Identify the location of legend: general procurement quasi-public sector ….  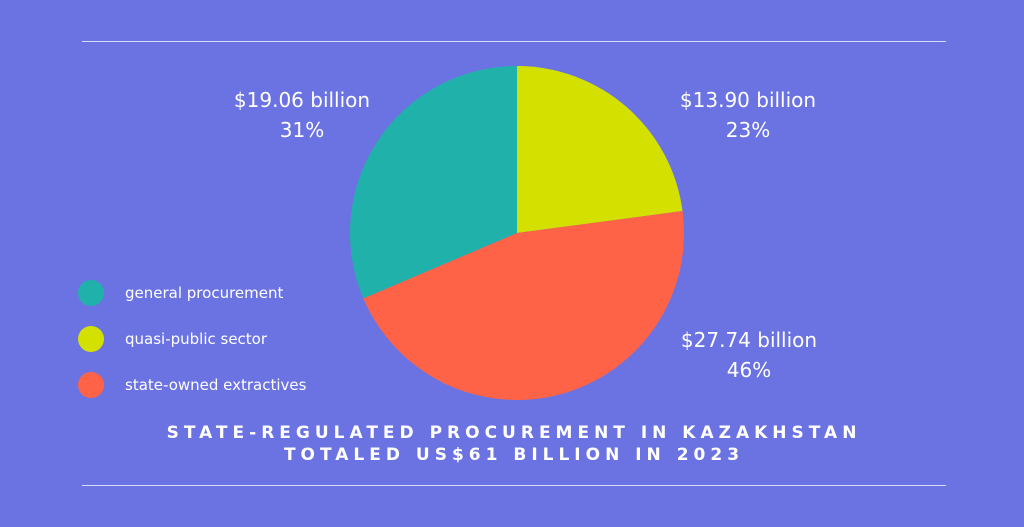
(192, 339).